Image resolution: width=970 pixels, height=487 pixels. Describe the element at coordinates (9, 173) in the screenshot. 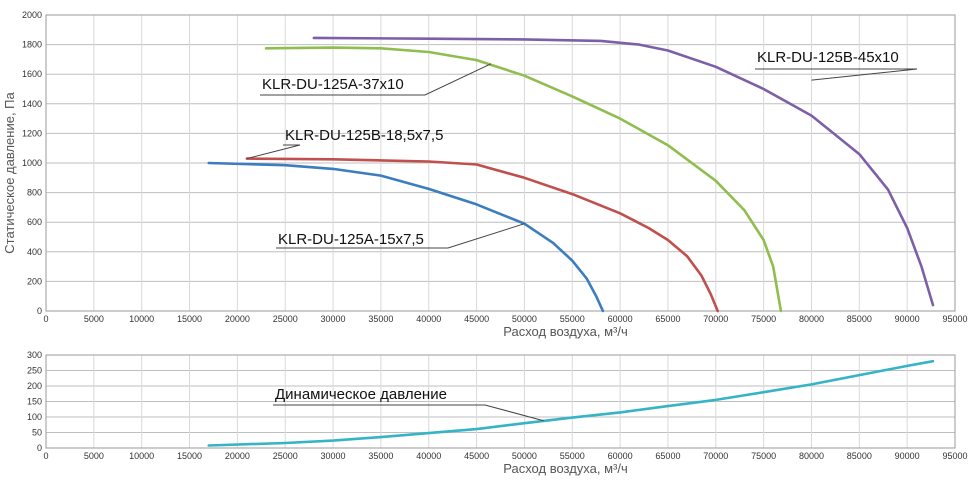

I see `y-axis-title: Статическое давление, Па` at that location.